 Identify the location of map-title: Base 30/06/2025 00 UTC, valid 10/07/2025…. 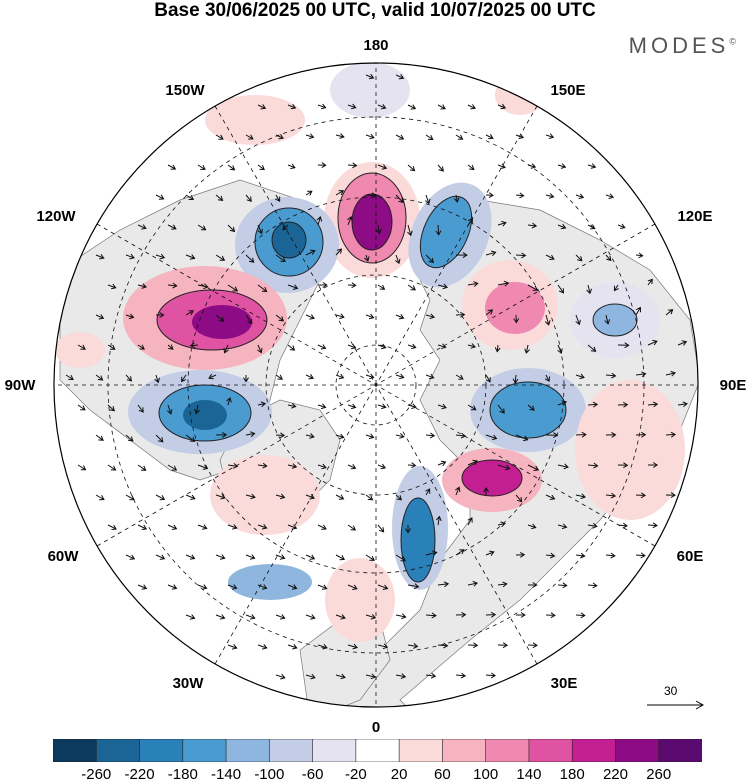
(375, 10).